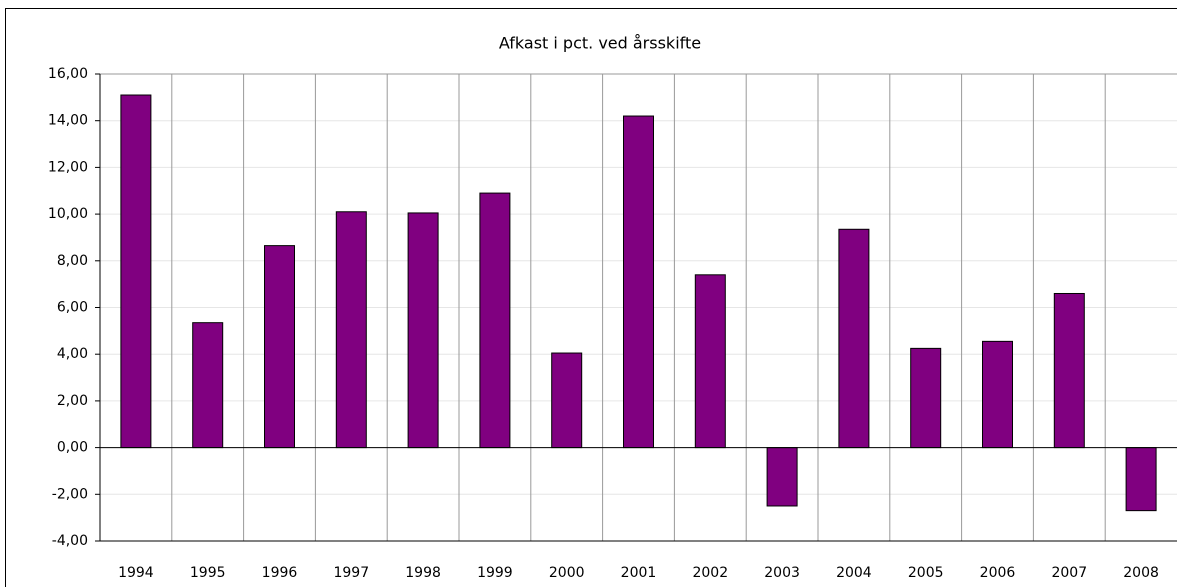 Image resolution: width=1177 pixels, height=587 pixels. Describe the element at coordinates (998, 573) in the screenshot. I see `x-tick-label: 2006` at that location.